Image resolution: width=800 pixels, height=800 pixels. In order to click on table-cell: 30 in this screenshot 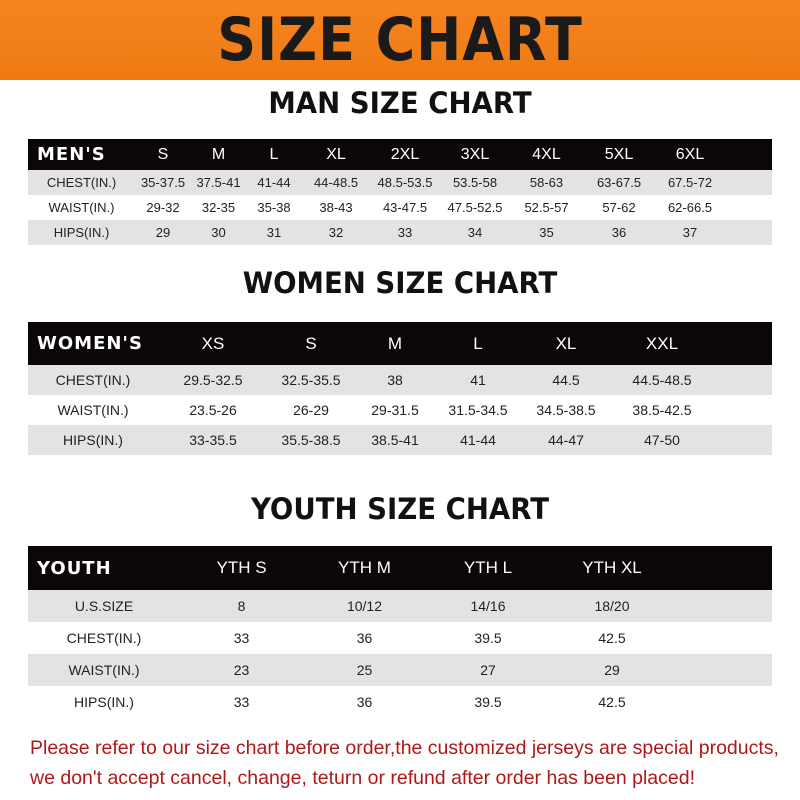, I will do `click(218, 232)`.